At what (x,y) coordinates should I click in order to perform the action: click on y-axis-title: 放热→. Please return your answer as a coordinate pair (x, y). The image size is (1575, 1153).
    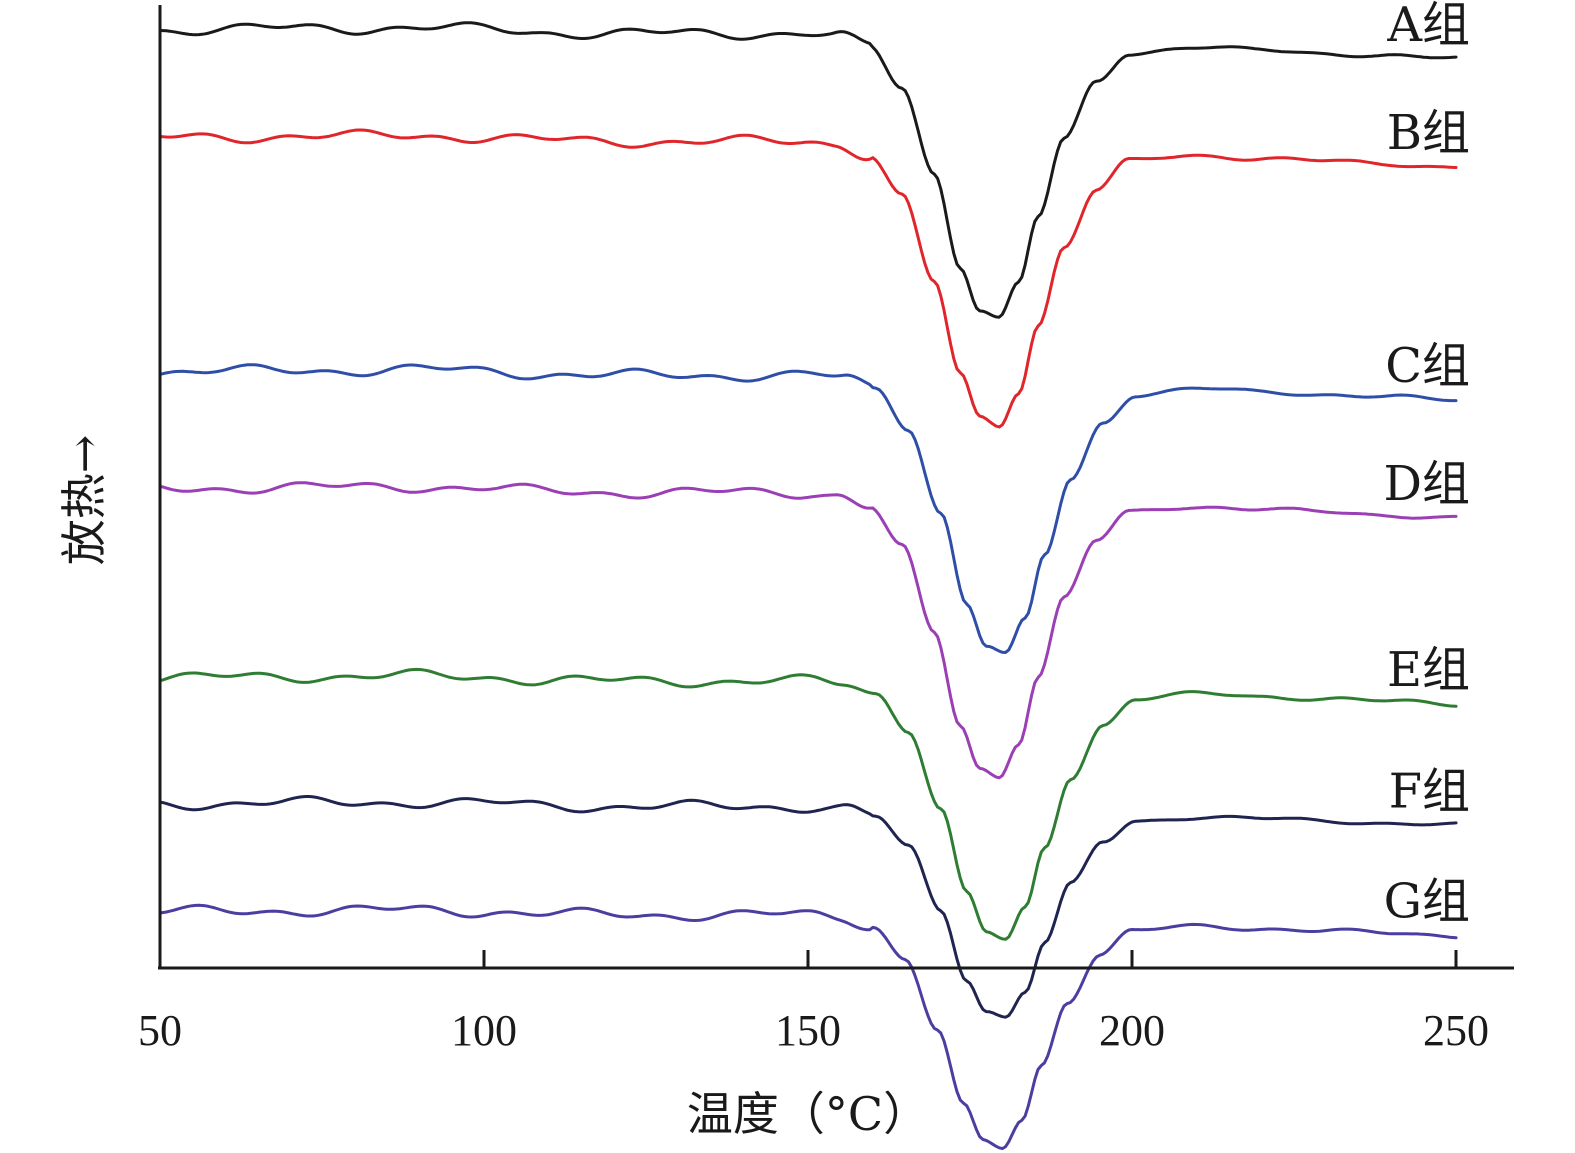
    Looking at the image, I should click on (84, 500).